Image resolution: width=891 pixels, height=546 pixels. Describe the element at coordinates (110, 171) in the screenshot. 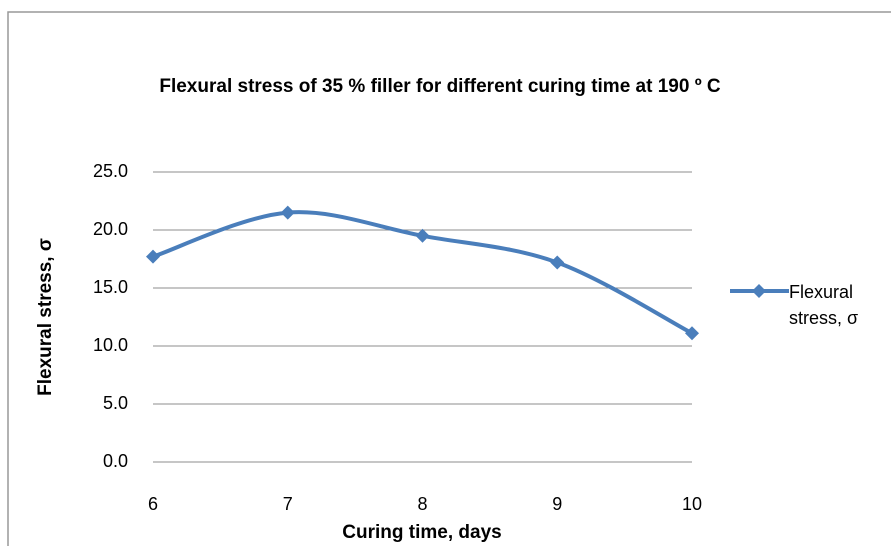

I see `y-tick-label: 25.0` at that location.